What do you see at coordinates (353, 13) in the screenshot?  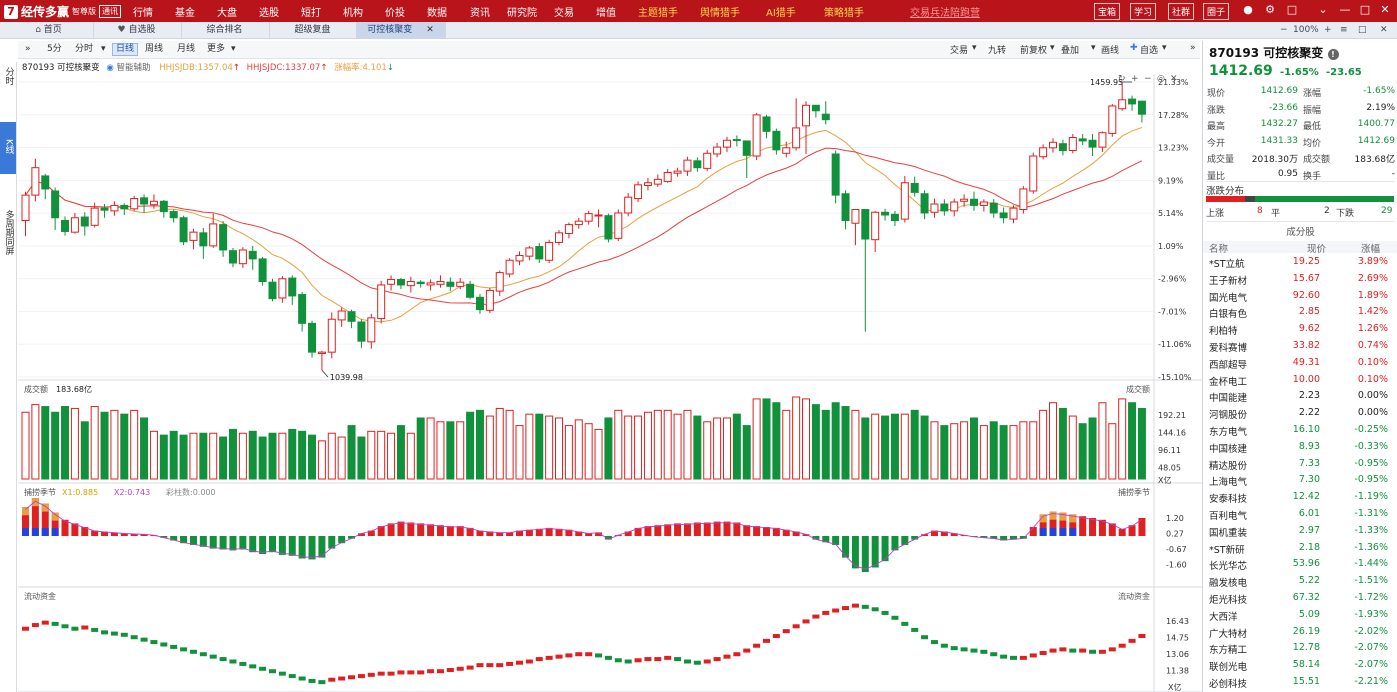 I see `menu-item: 机构` at bounding box center [353, 13].